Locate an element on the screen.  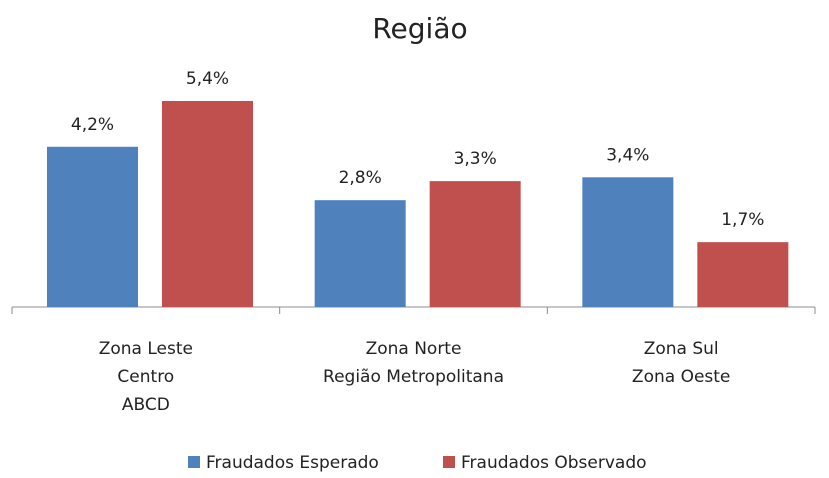
x-tick-label: ABCD is located at coordinates (146, 405).